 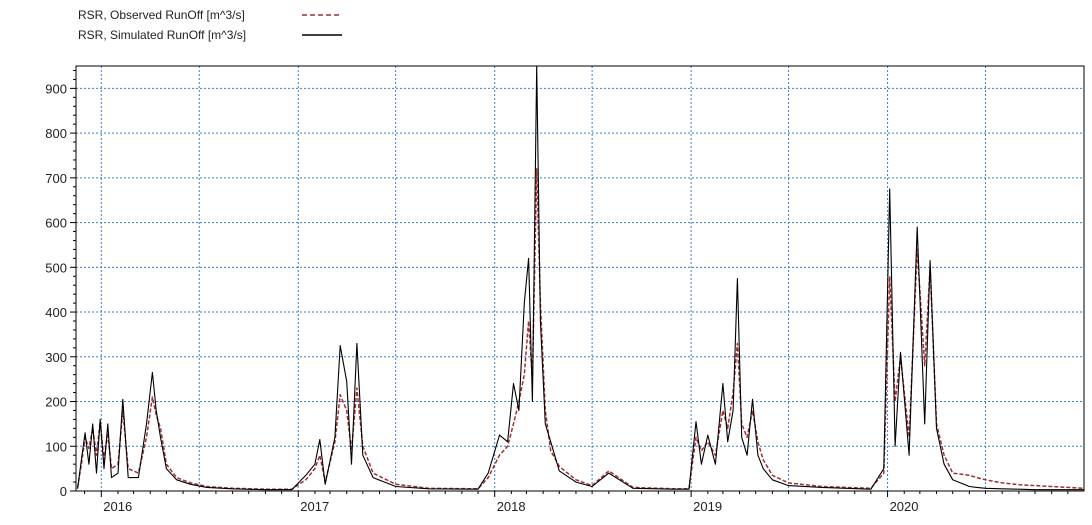 I want to click on legend-label-observed: RSR, Observed RunOff [m^3/s], so click(x=161, y=15).